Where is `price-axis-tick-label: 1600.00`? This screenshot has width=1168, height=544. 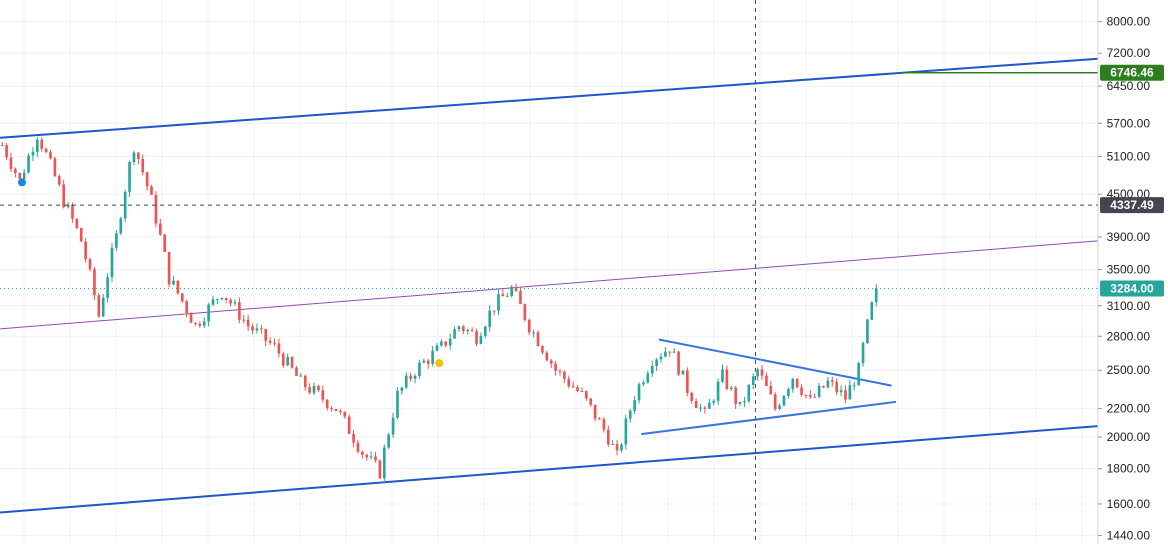 price-axis-tick-label: 1600.00 is located at coordinates (1129, 504).